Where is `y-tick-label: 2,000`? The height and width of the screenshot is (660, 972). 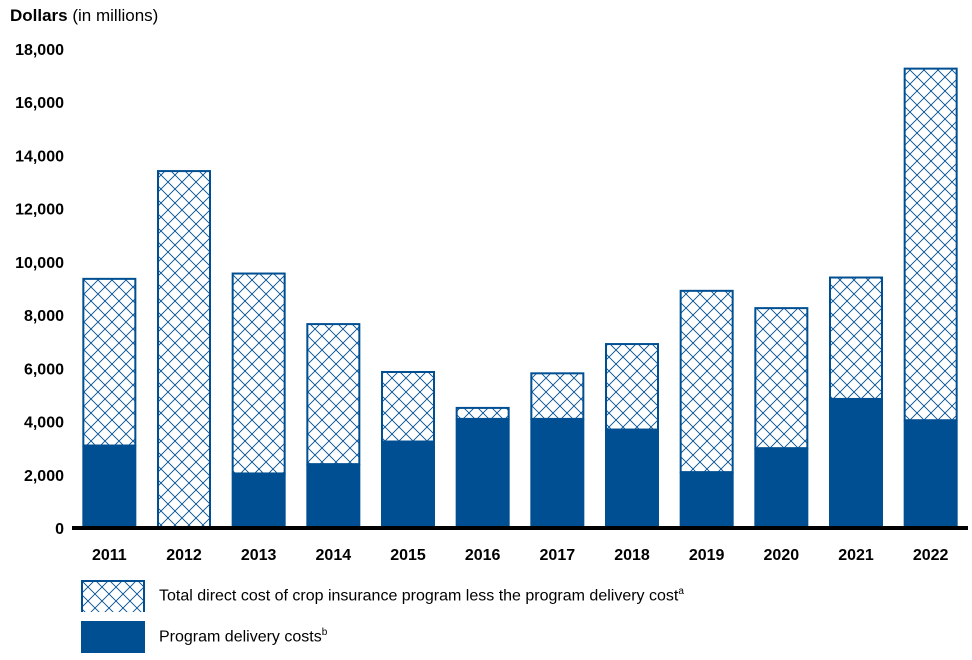 y-tick-label: 2,000 is located at coordinates (44, 476).